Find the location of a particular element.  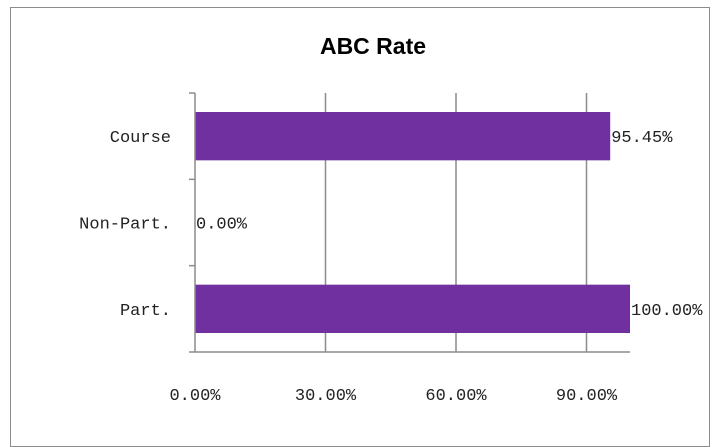

x-tick-label: 30.00% is located at coordinates (326, 396).